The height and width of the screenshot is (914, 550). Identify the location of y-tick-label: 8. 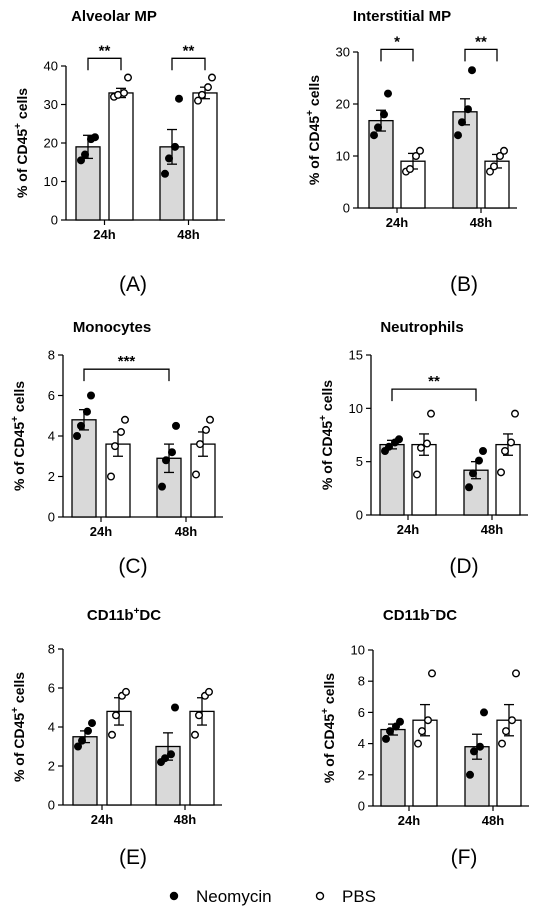
(51, 355).